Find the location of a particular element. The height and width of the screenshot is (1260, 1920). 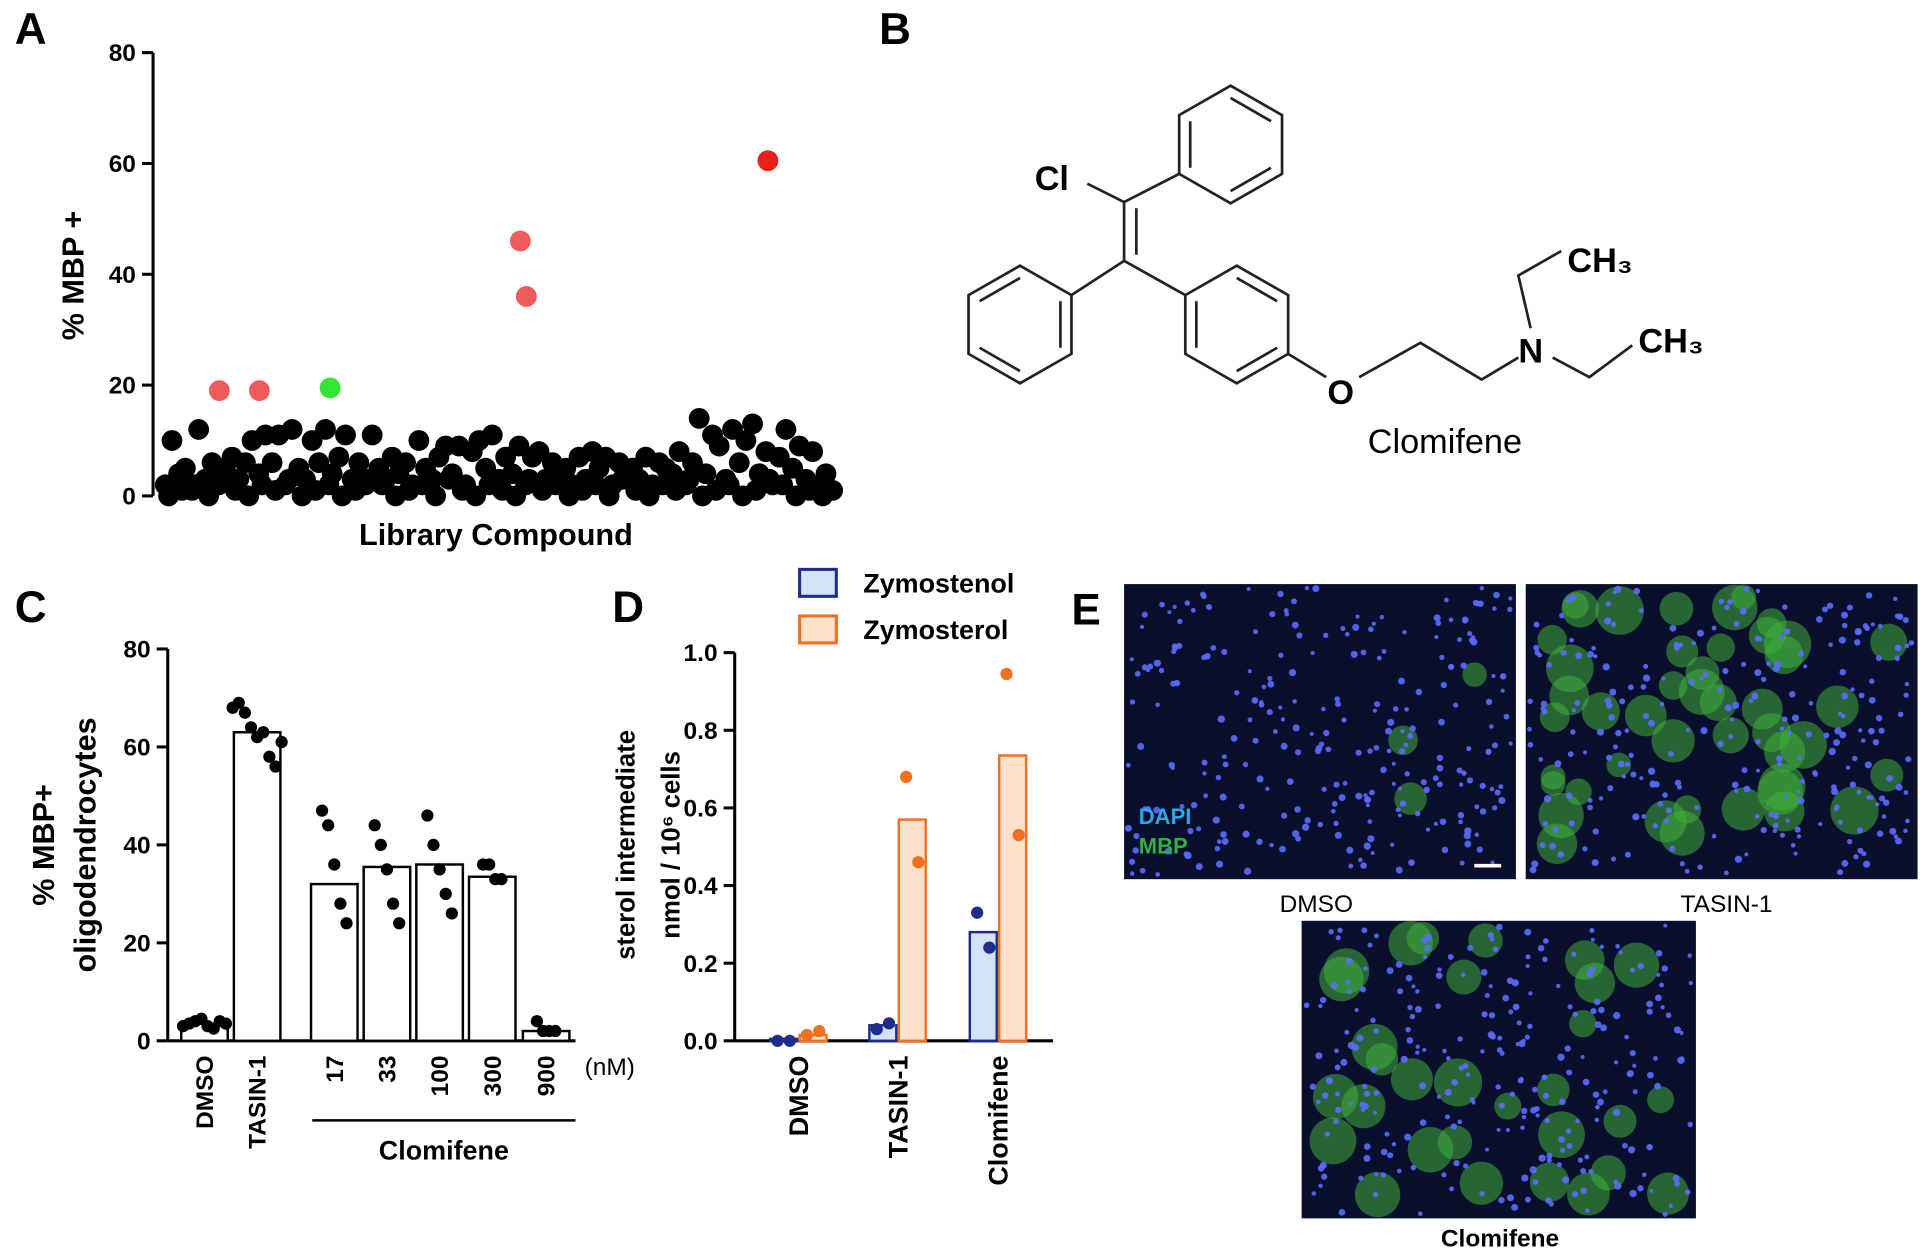

panel-letter: E is located at coordinates (1085, 609).